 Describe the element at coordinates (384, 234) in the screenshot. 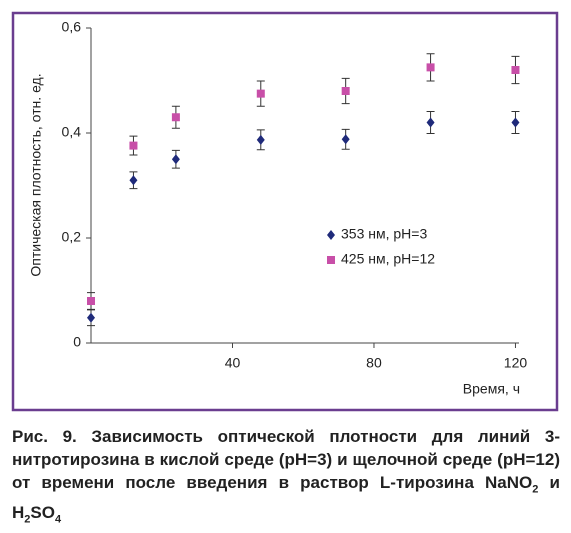

I see `legend-label: 353 нм, pH=3` at that location.